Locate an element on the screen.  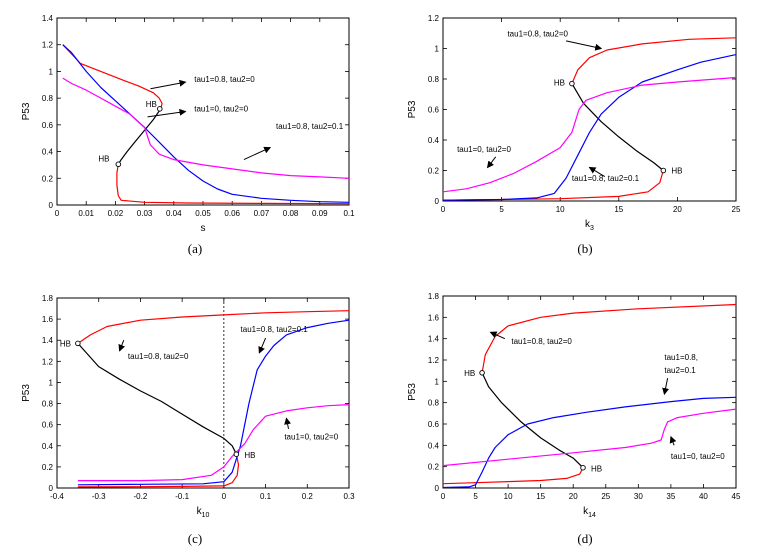
x-tick-label: 0.02 is located at coordinates (116, 213).